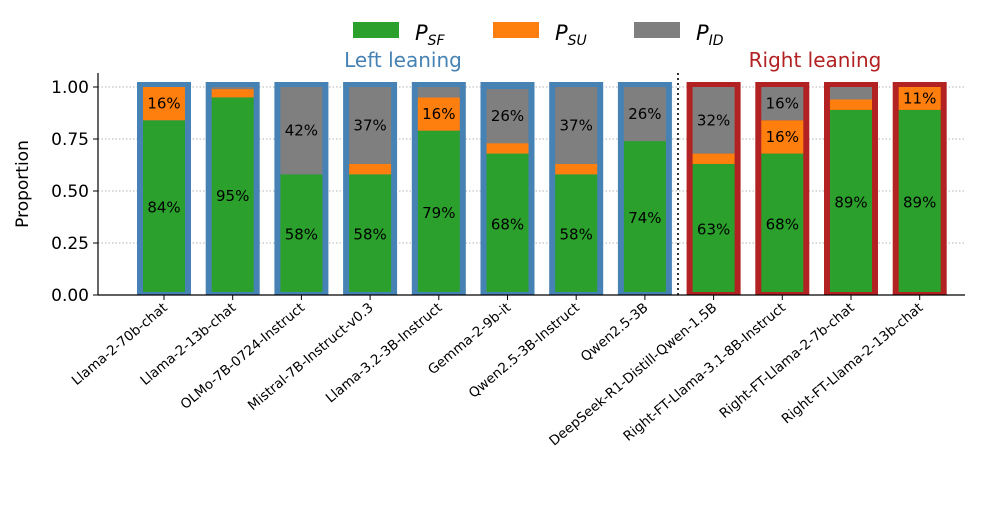  I want to click on x-tick-label: Right-FT-Llama-2-7b-chat, so click(787, 361).